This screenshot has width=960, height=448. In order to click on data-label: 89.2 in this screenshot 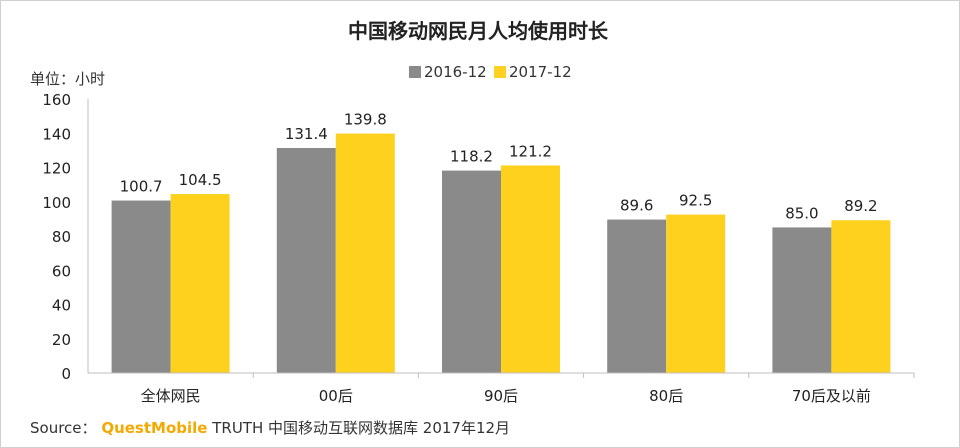, I will do `click(860, 206)`.